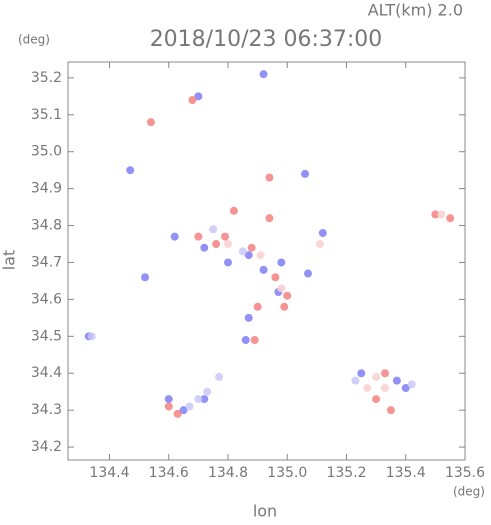  What do you see at coordinates (46, 299) in the screenshot?
I see `y-tick-label: 34.6` at bounding box center [46, 299].